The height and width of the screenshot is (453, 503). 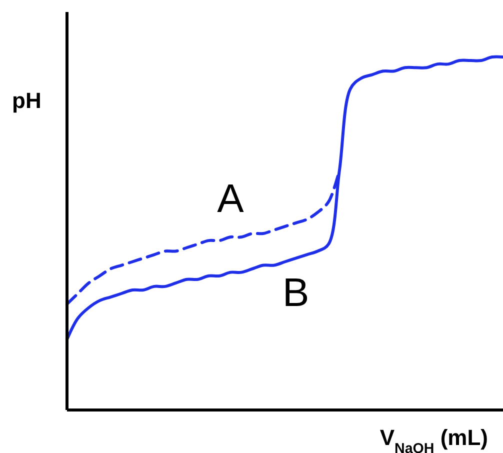 What do you see at coordinates (230, 199) in the screenshot?
I see `series-label: A` at bounding box center [230, 199].